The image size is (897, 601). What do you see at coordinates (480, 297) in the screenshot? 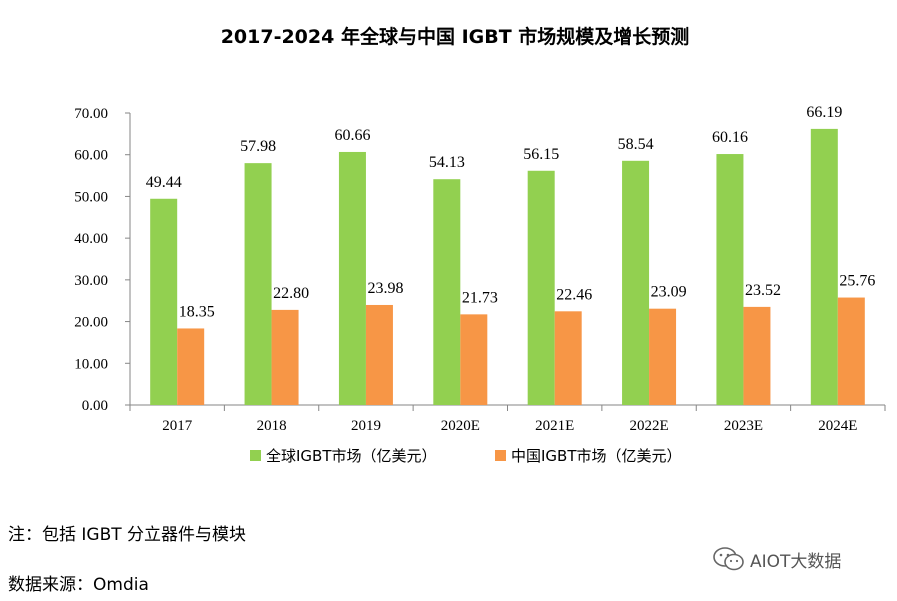
I see `data-label: 21.73` at bounding box center [480, 297].